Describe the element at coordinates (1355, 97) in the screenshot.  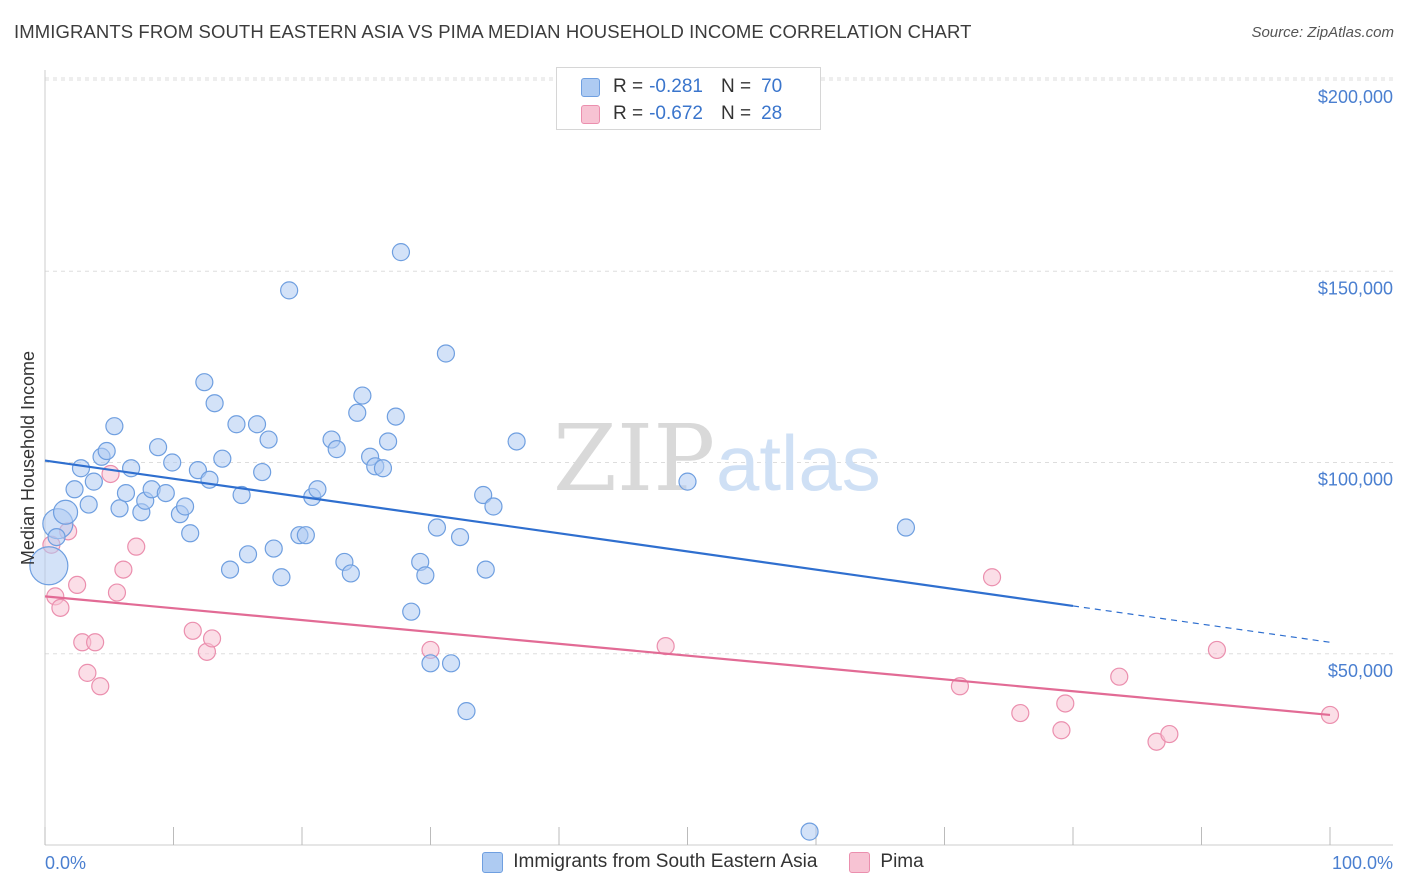
I see `y-tick-label: $200,000` at that location.